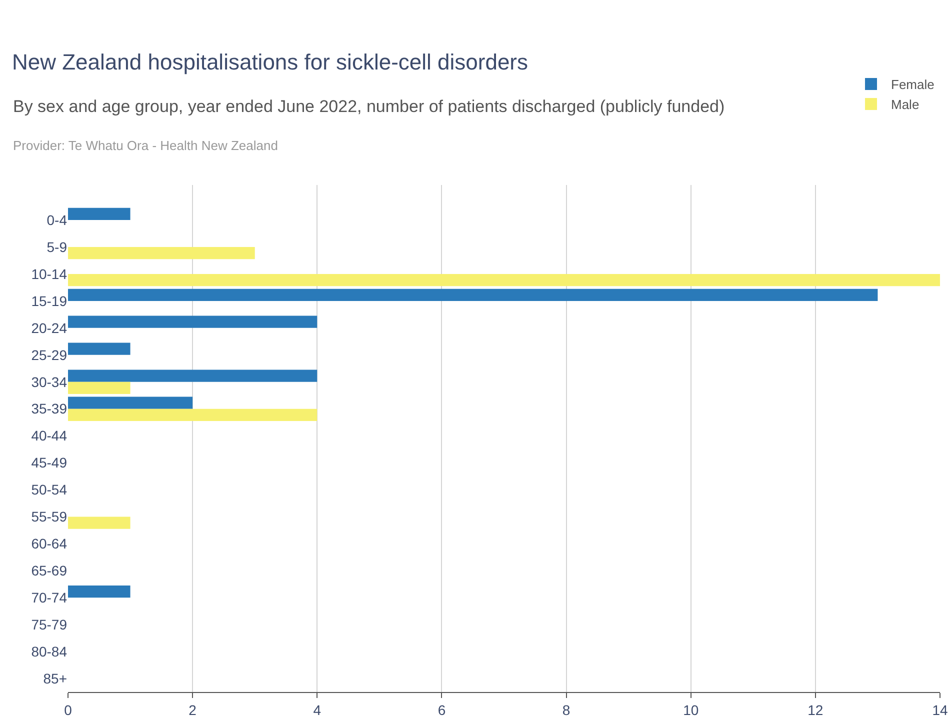  Describe the element at coordinates (145, 145) in the screenshot. I see `text: Provider: Te Whatu Ora - Health New Zealand` at that location.